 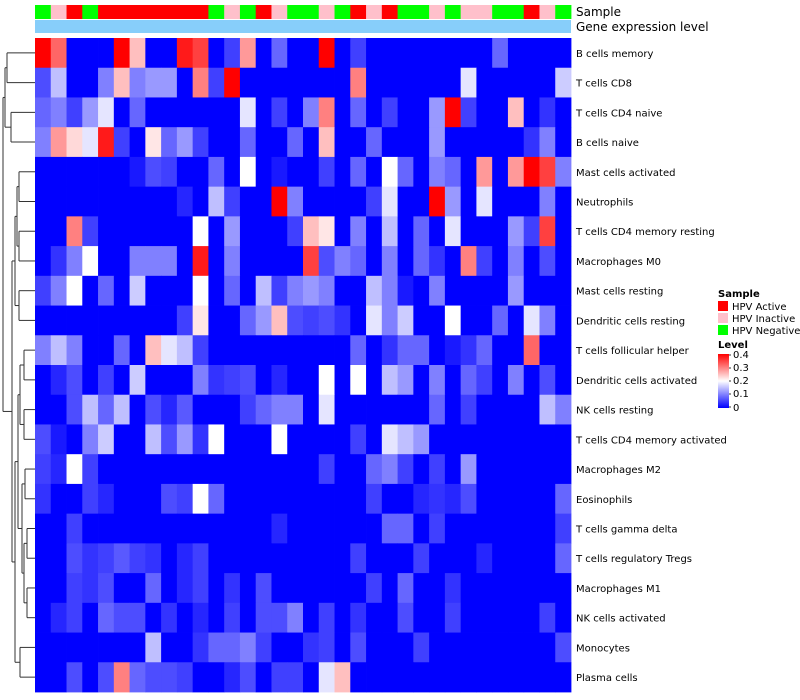 What do you see at coordinates (739, 294) in the screenshot?
I see `sample-legend-title: Sample` at bounding box center [739, 294].